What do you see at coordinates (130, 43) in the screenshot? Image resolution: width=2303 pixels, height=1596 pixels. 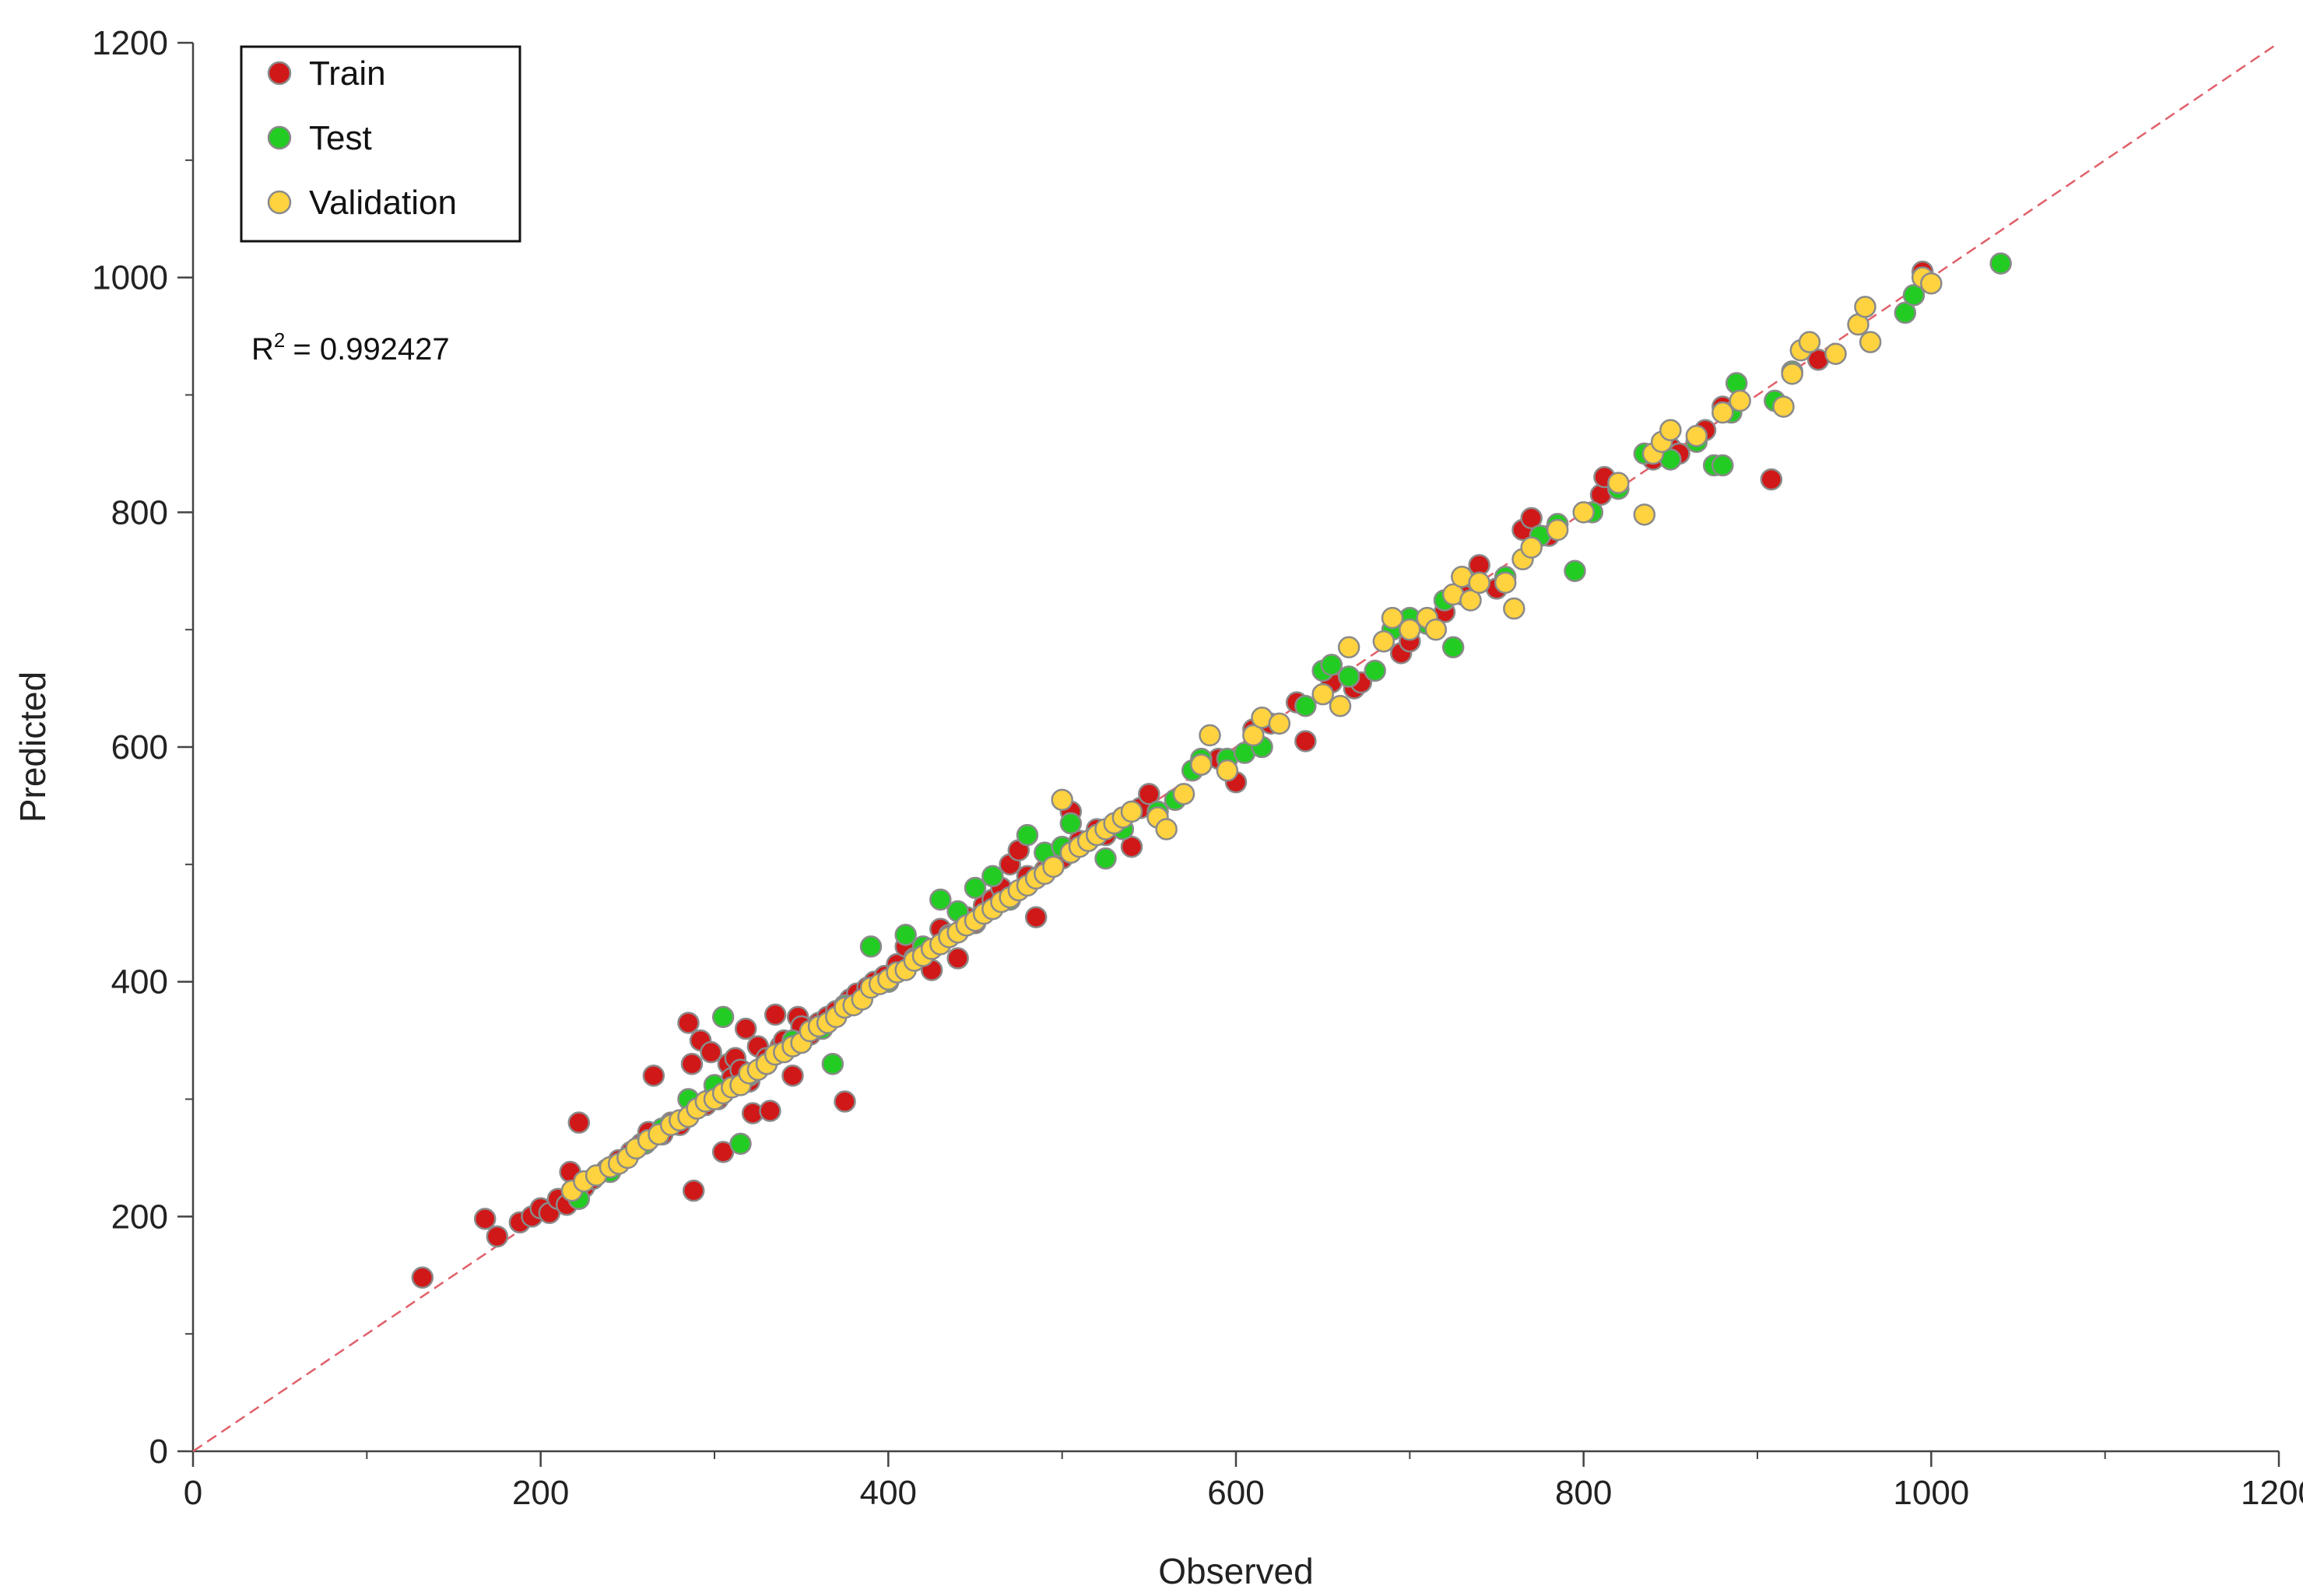 I see `y-tick-label: 1200` at bounding box center [130, 43].